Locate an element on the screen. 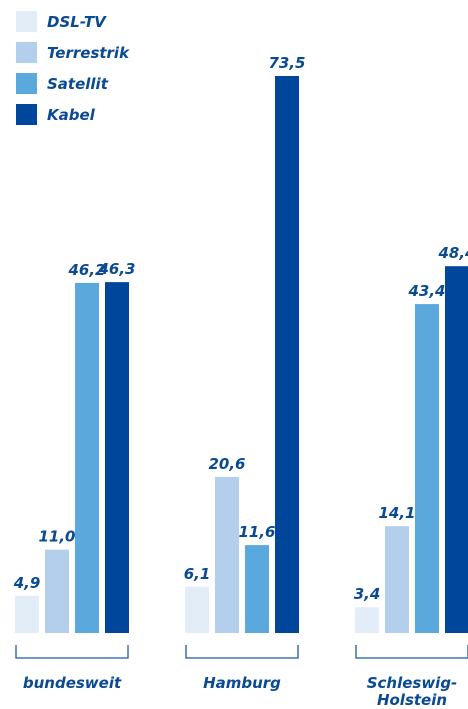 The image size is (468, 709). bracket-schleswig-holstein is located at coordinates (411, 652).